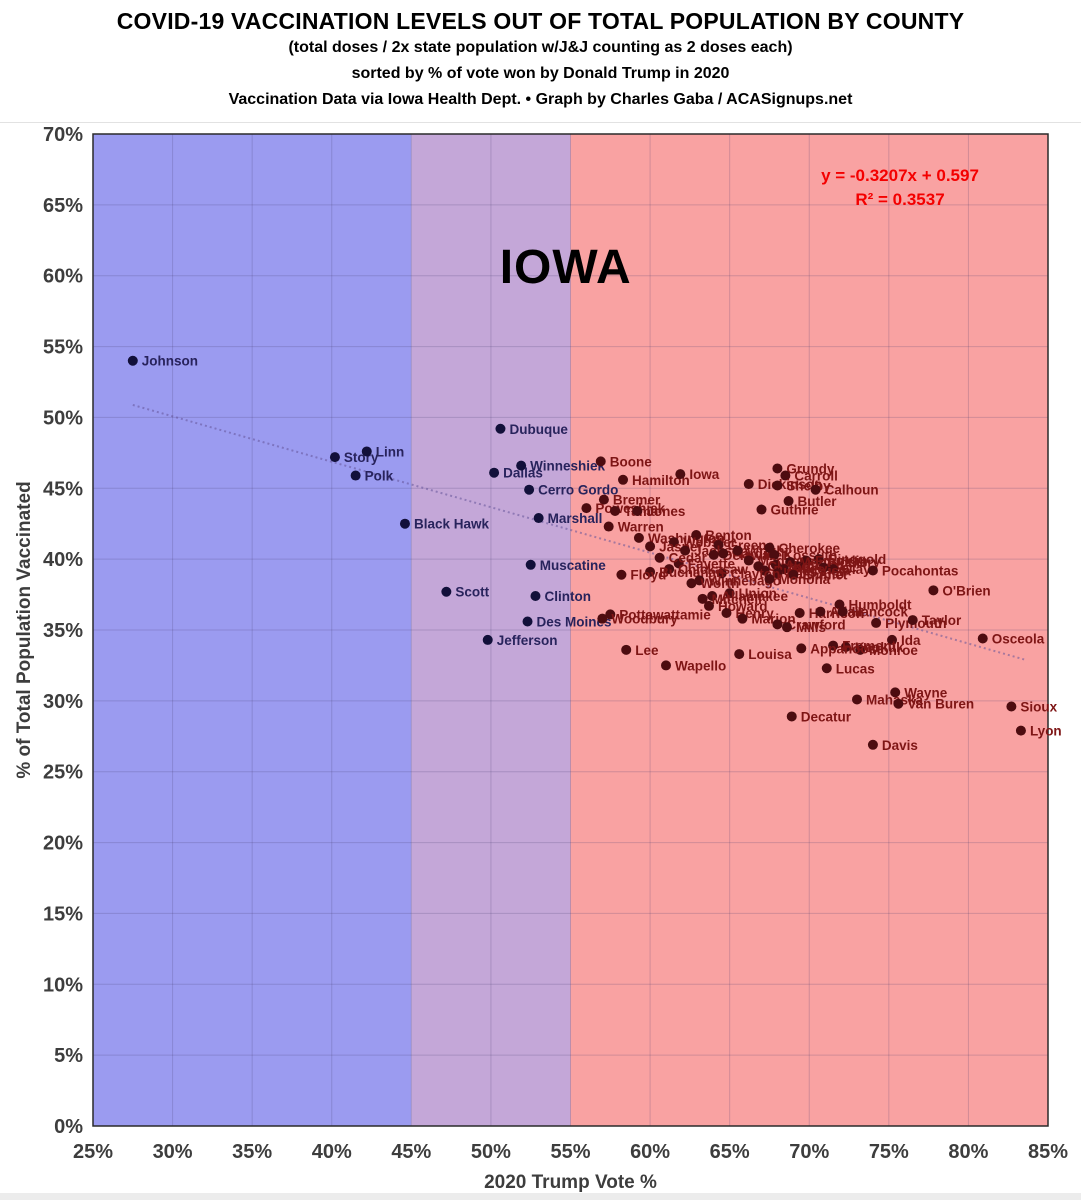 The height and width of the screenshot is (1200, 1081). I want to click on county-label: Washington, so click(686, 538).